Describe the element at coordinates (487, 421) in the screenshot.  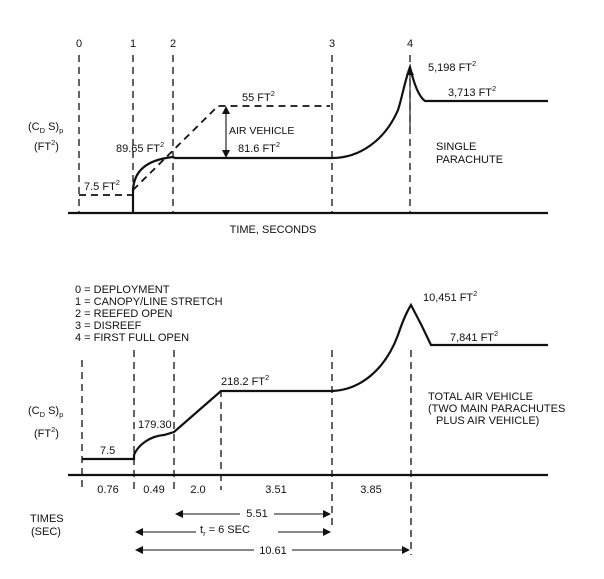
I see `total-air-vehicle-label-line-3: PLUS AIR VEHICLE)` at that location.